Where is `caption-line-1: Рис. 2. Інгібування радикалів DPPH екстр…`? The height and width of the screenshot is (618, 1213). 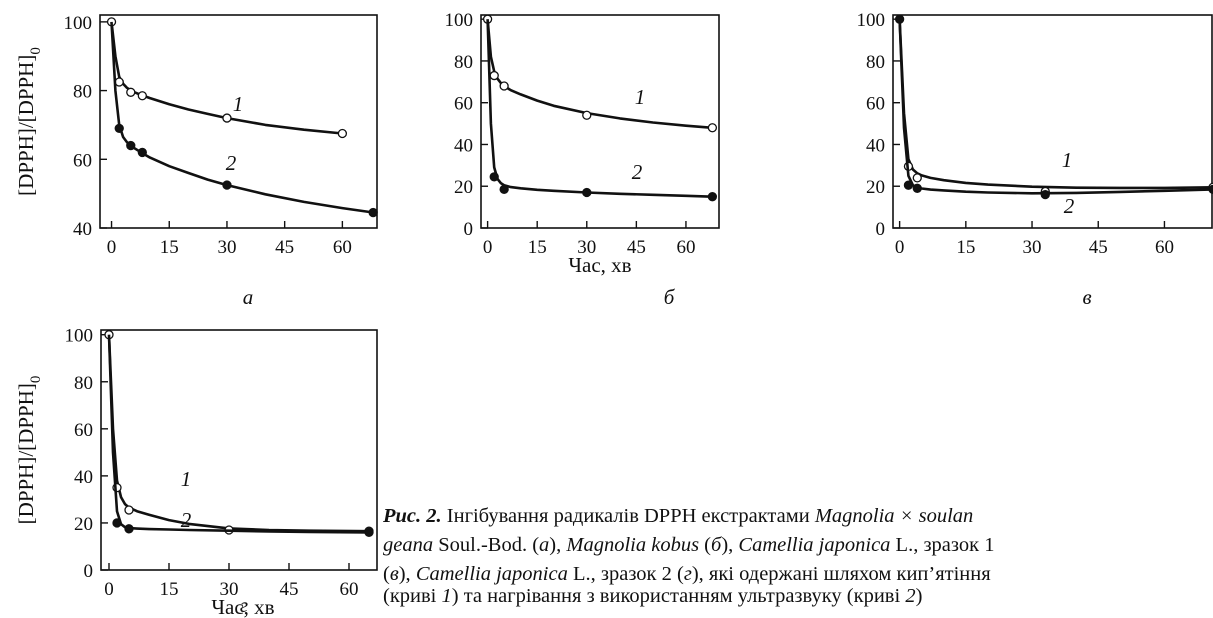
caption-line-1: Рис. 2. Інгібування радикалів DPPH екстр… is located at coordinates (678, 516).